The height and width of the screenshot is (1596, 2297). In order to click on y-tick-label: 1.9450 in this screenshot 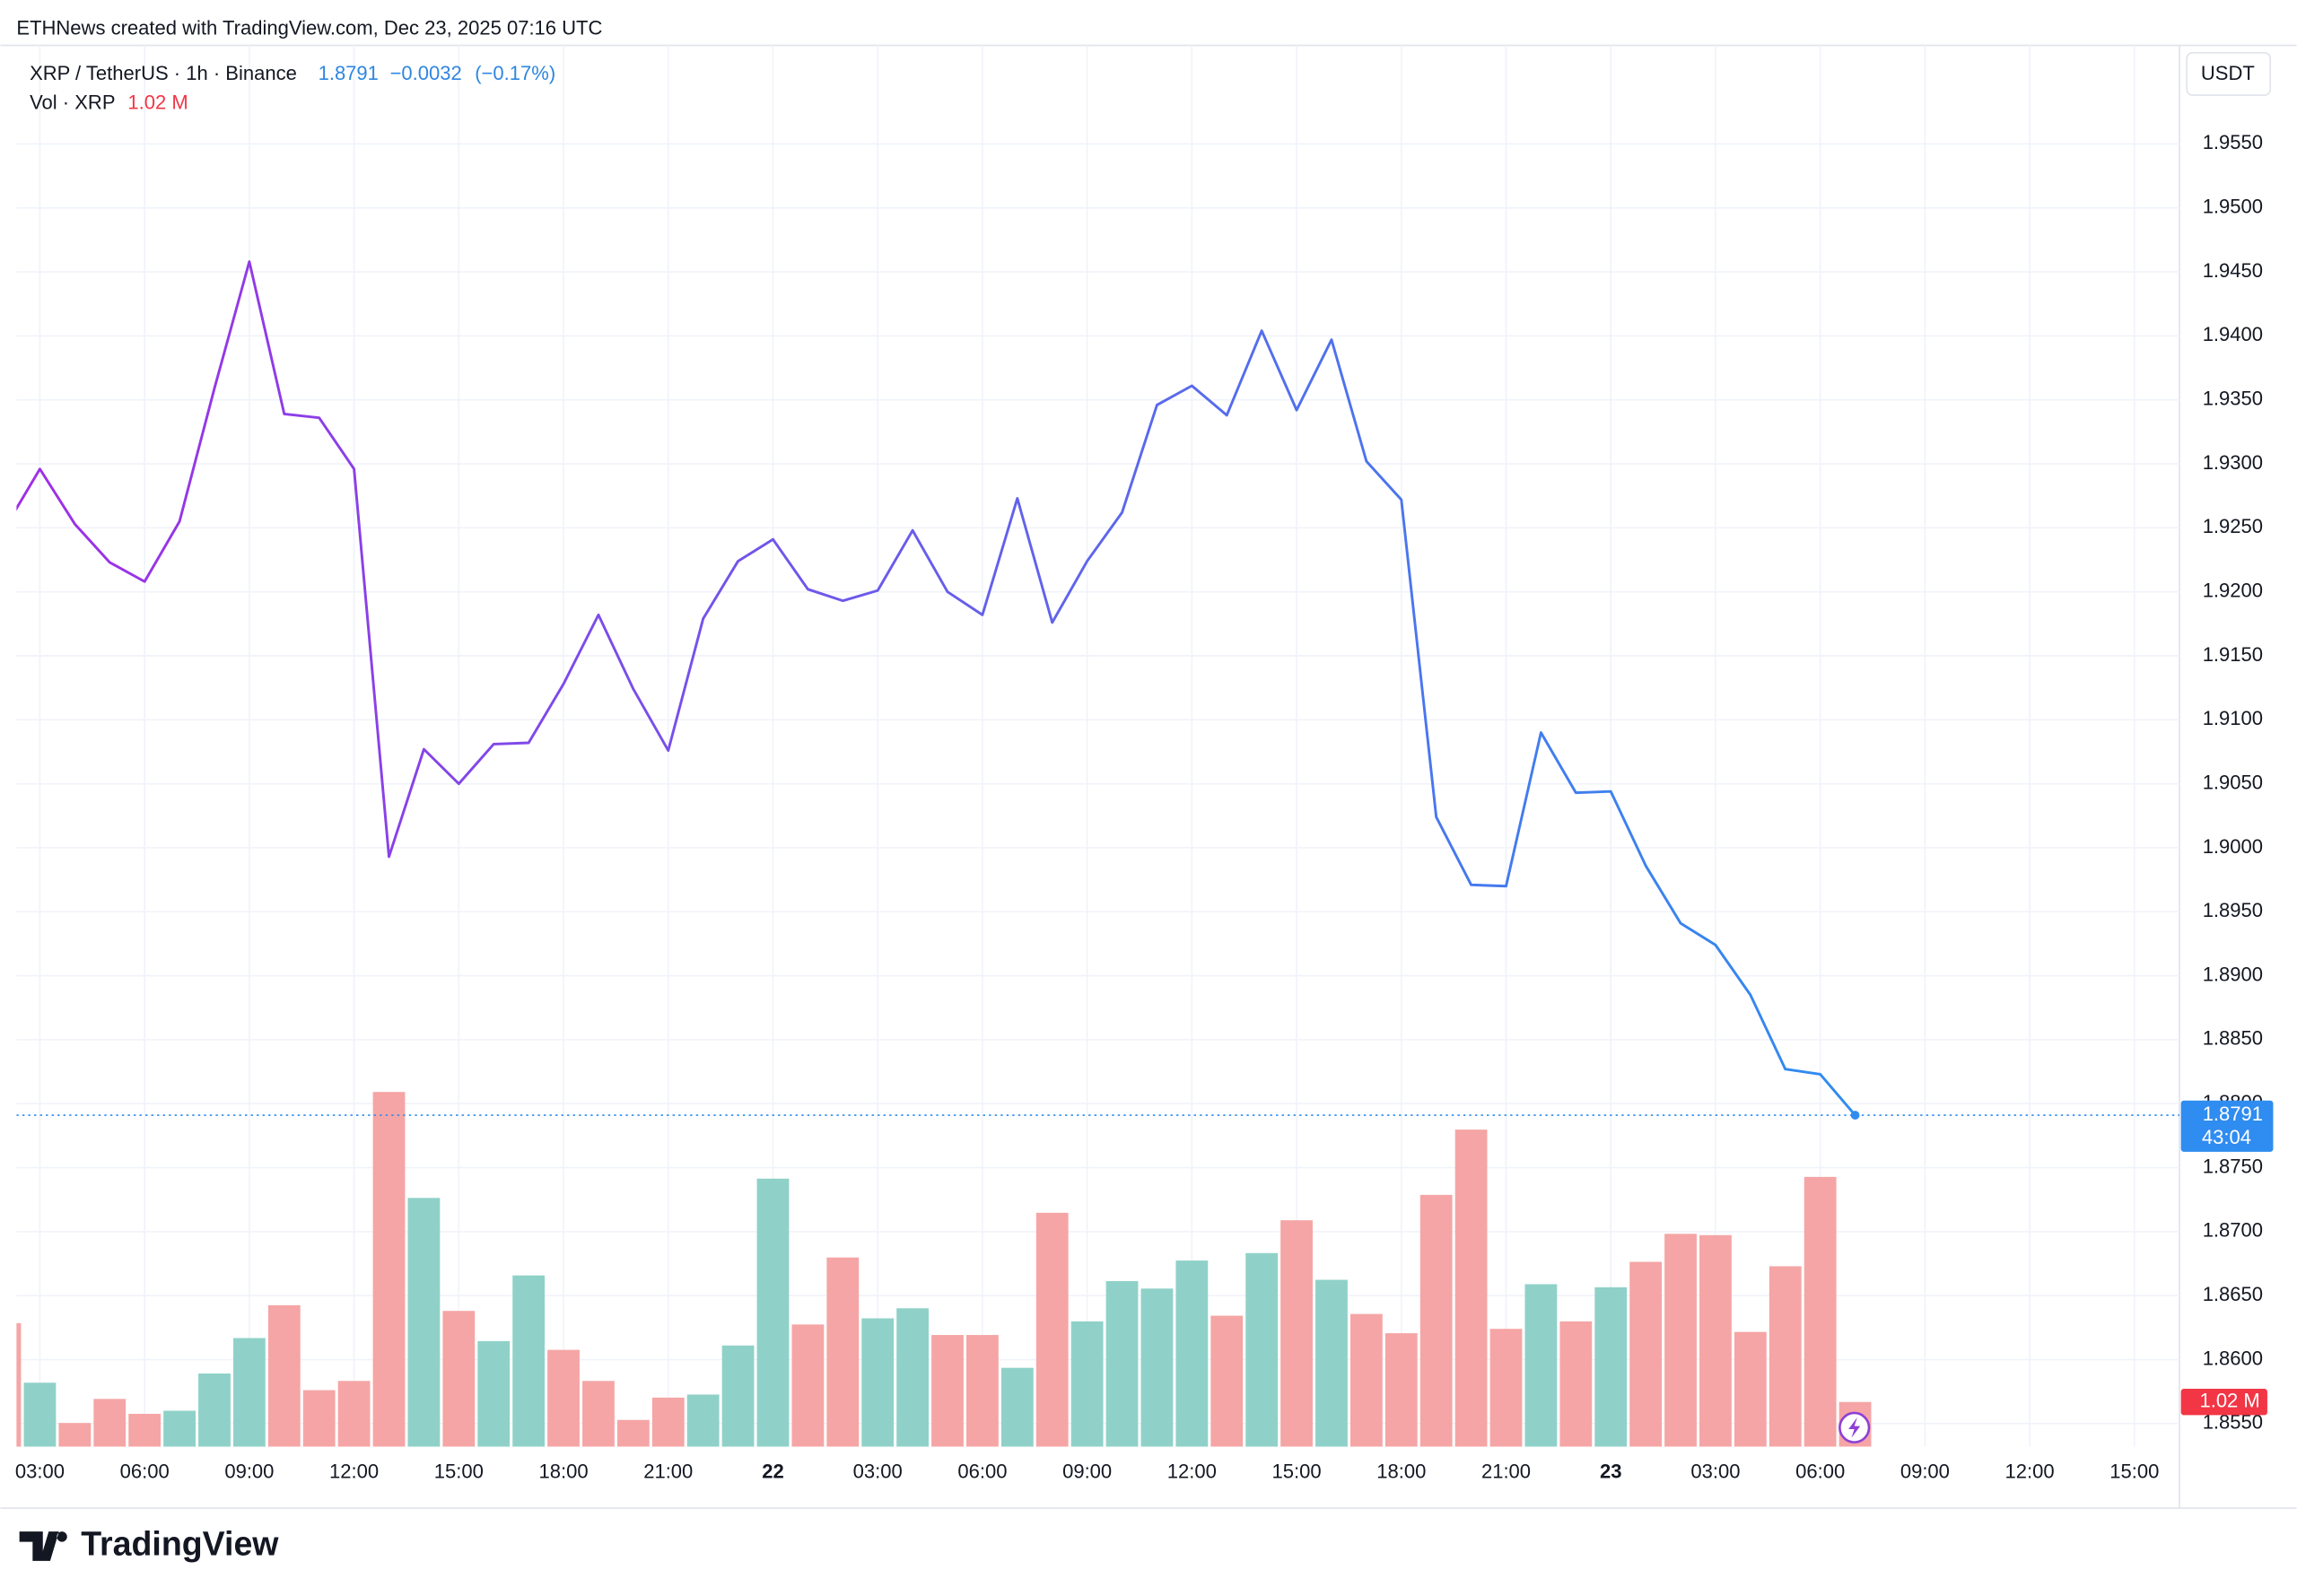, I will do `click(2233, 270)`.